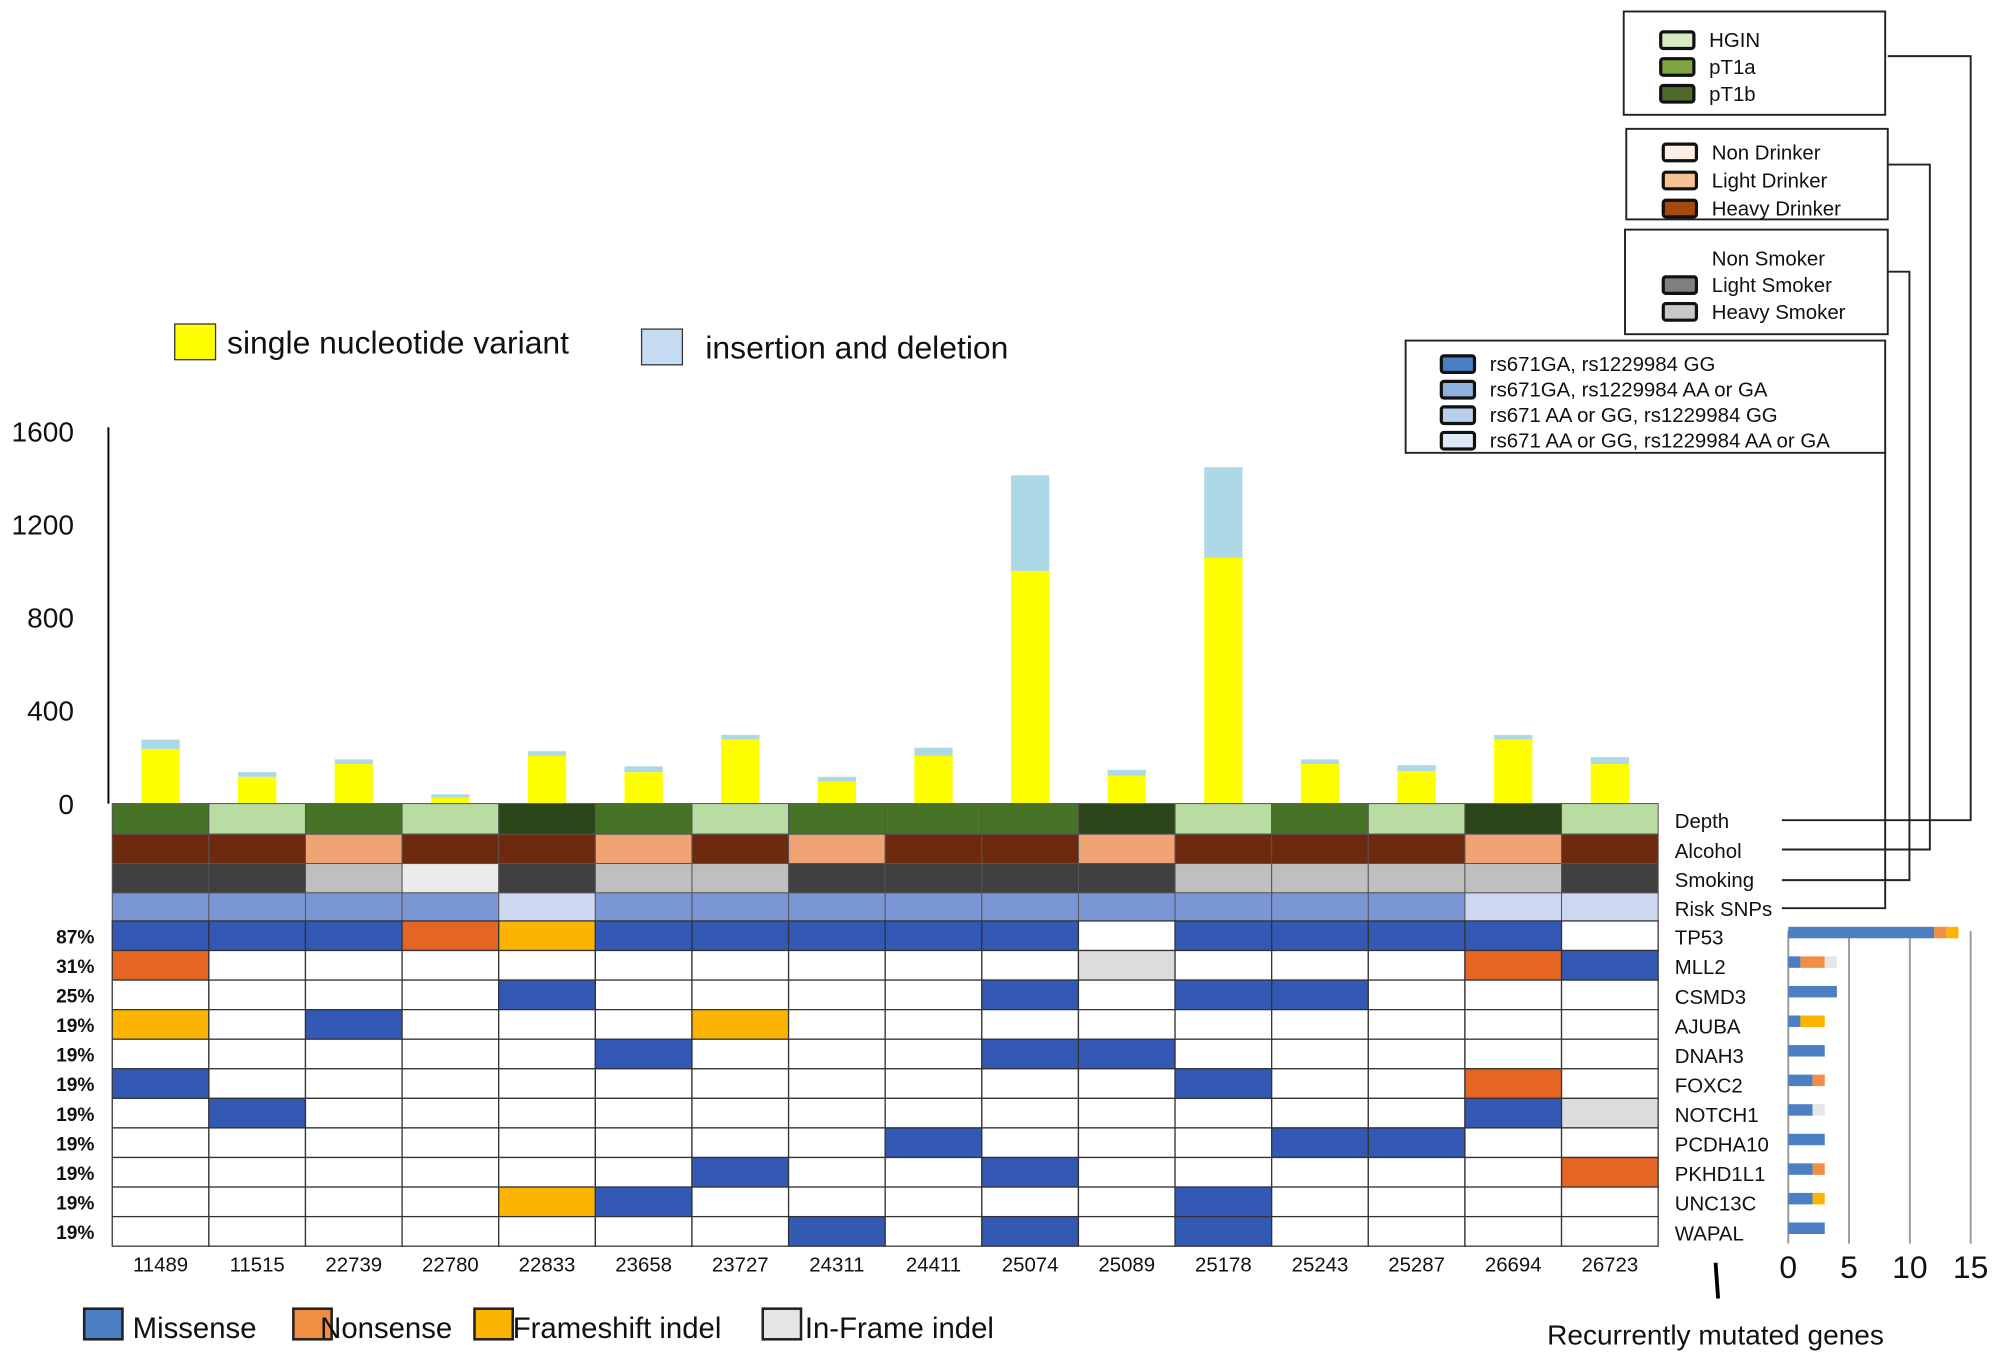 Image resolution: width=2000 pixels, height=1361 pixels. I want to click on track-label: Depth, so click(1702, 822).